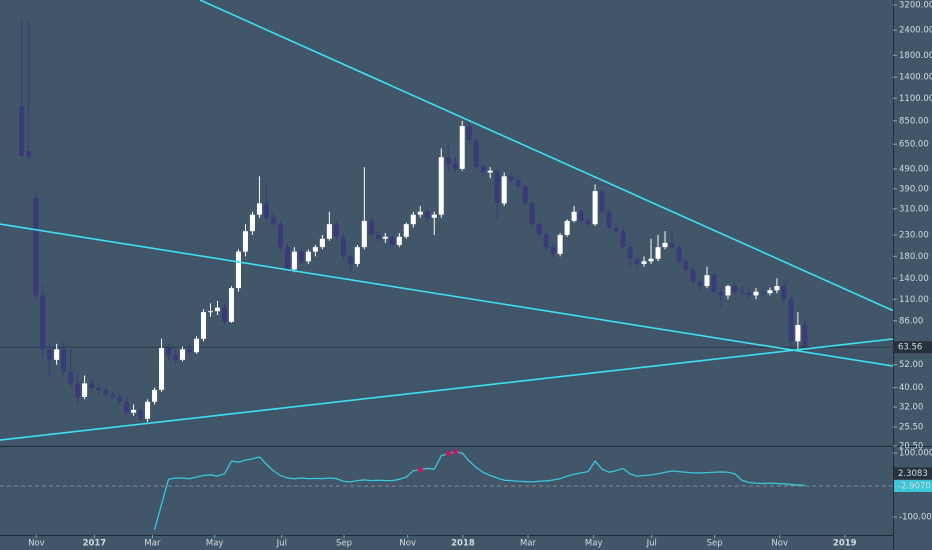  I want to click on ind-value-label: 2.3083, so click(913, 474).